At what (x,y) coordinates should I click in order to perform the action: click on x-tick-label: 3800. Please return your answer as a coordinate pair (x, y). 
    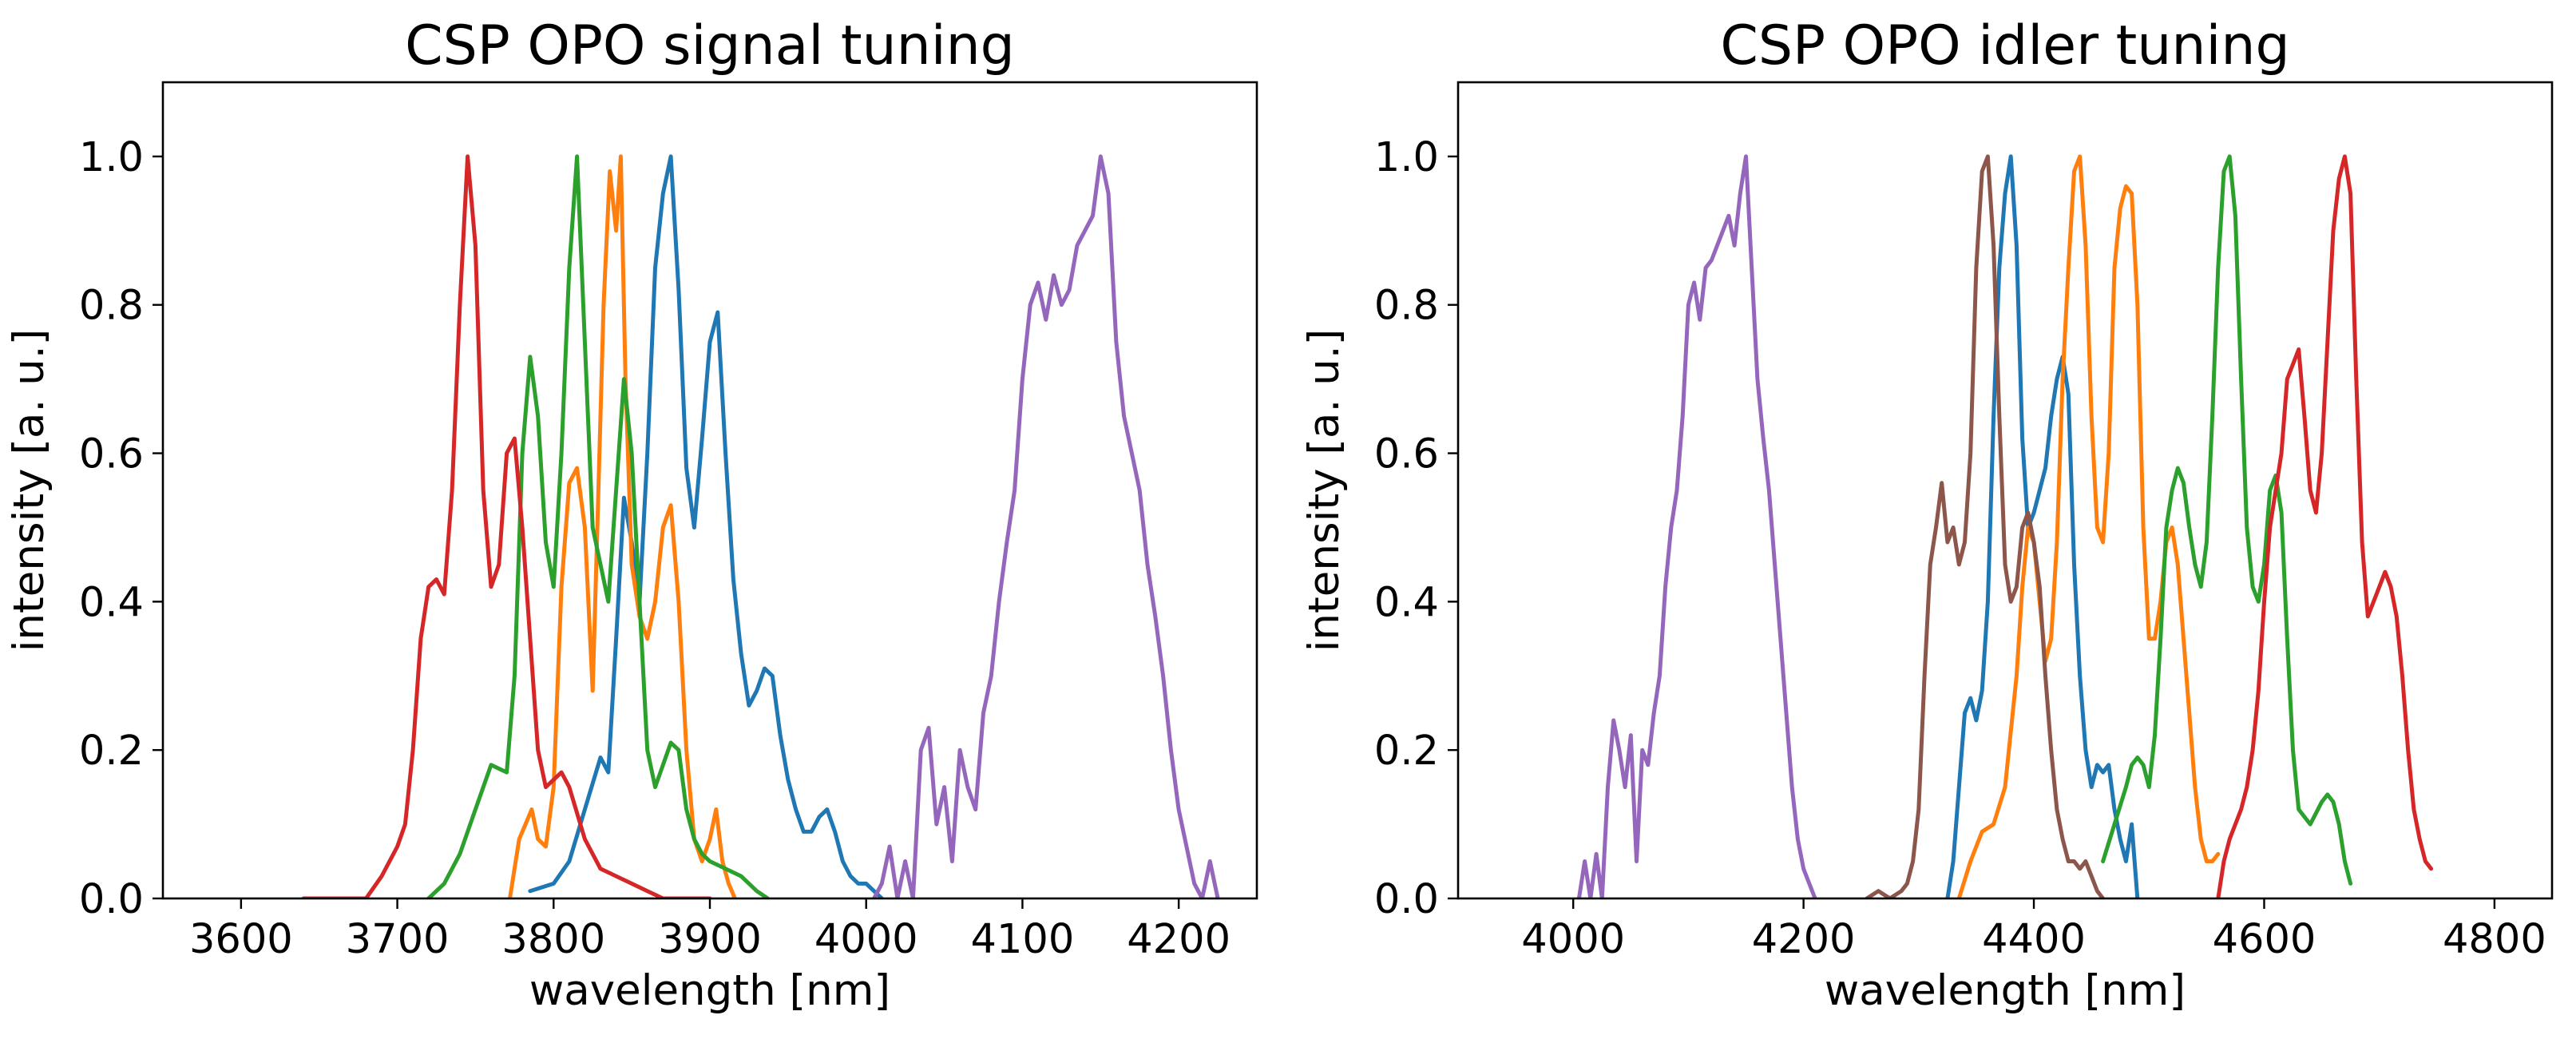
    Looking at the image, I should click on (553, 939).